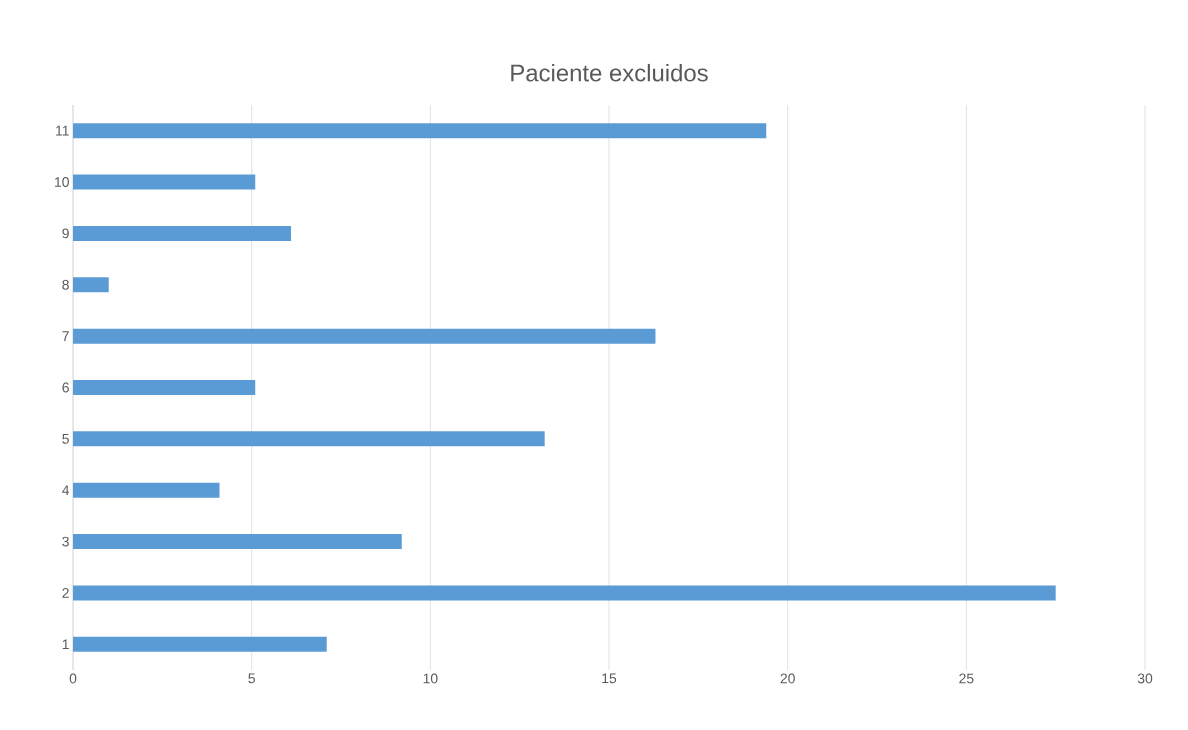  Describe the element at coordinates (62, 182) in the screenshot. I see `y-tick-label: 10` at that location.